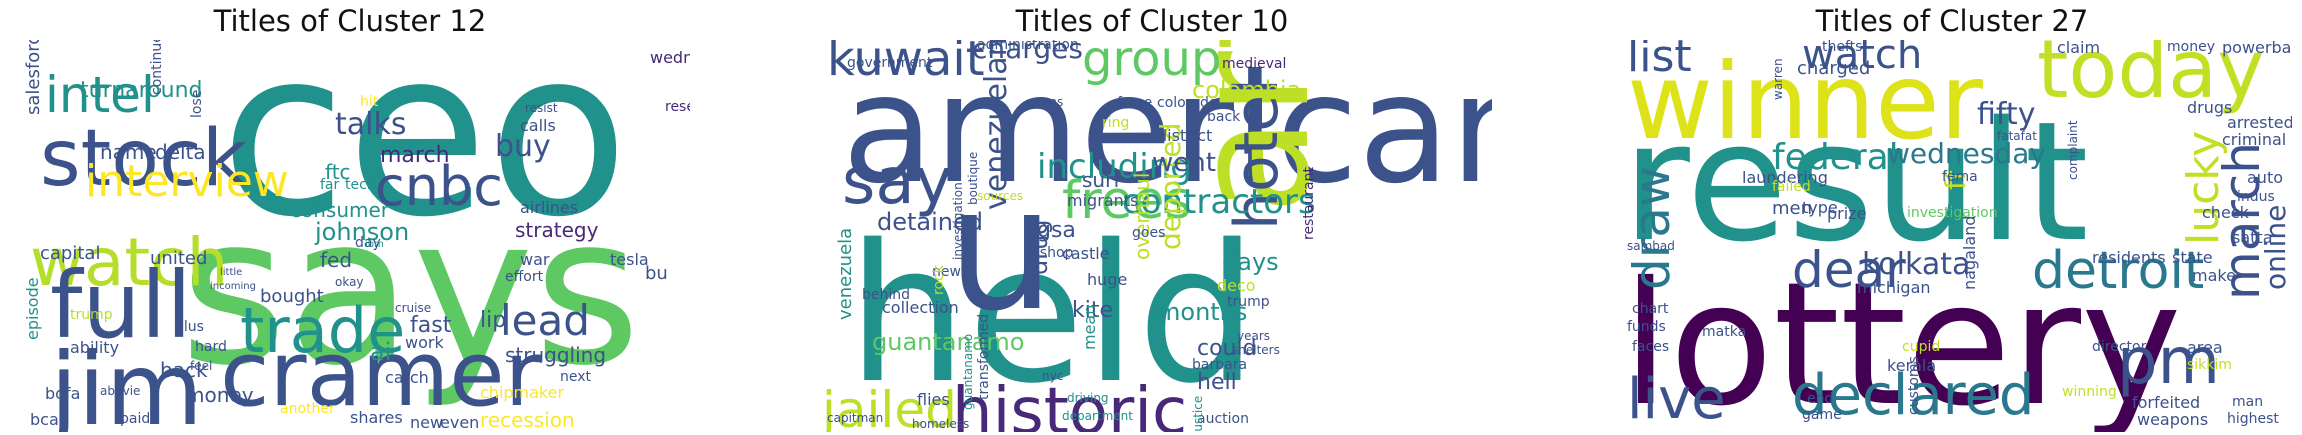 This screenshot has width=2302, height=435. What do you see at coordinates (336, 260) in the screenshot?
I see `cloud-word: fed` at bounding box center [336, 260].